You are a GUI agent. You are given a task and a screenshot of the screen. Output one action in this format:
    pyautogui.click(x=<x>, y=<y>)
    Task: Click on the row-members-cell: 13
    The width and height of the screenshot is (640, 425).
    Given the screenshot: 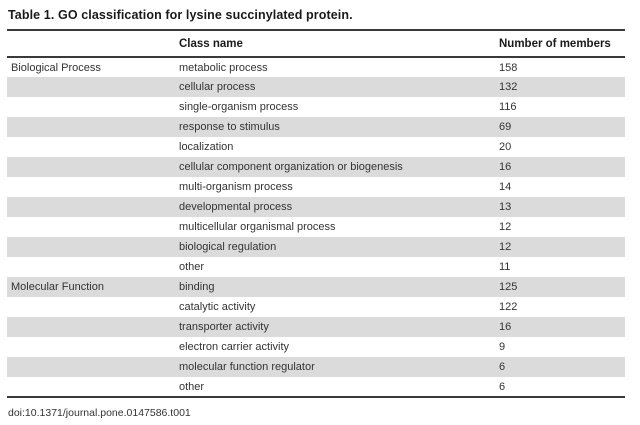 What is the action you would take?
    pyautogui.click(x=505, y=207)
    